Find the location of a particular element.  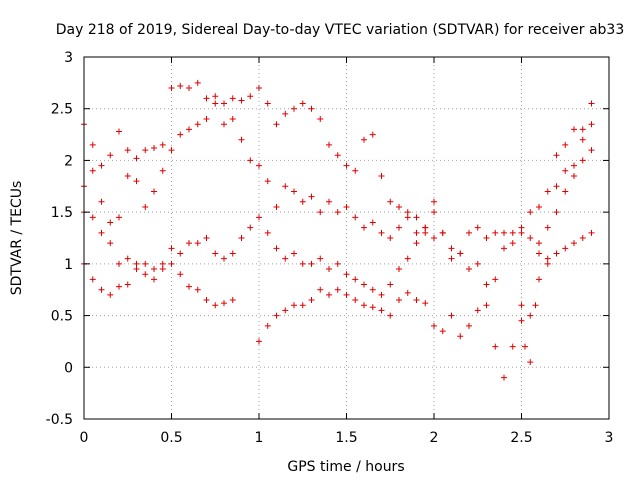

y-axis-label: SDTVAR / TECUs is located at coordinates (17, 238).